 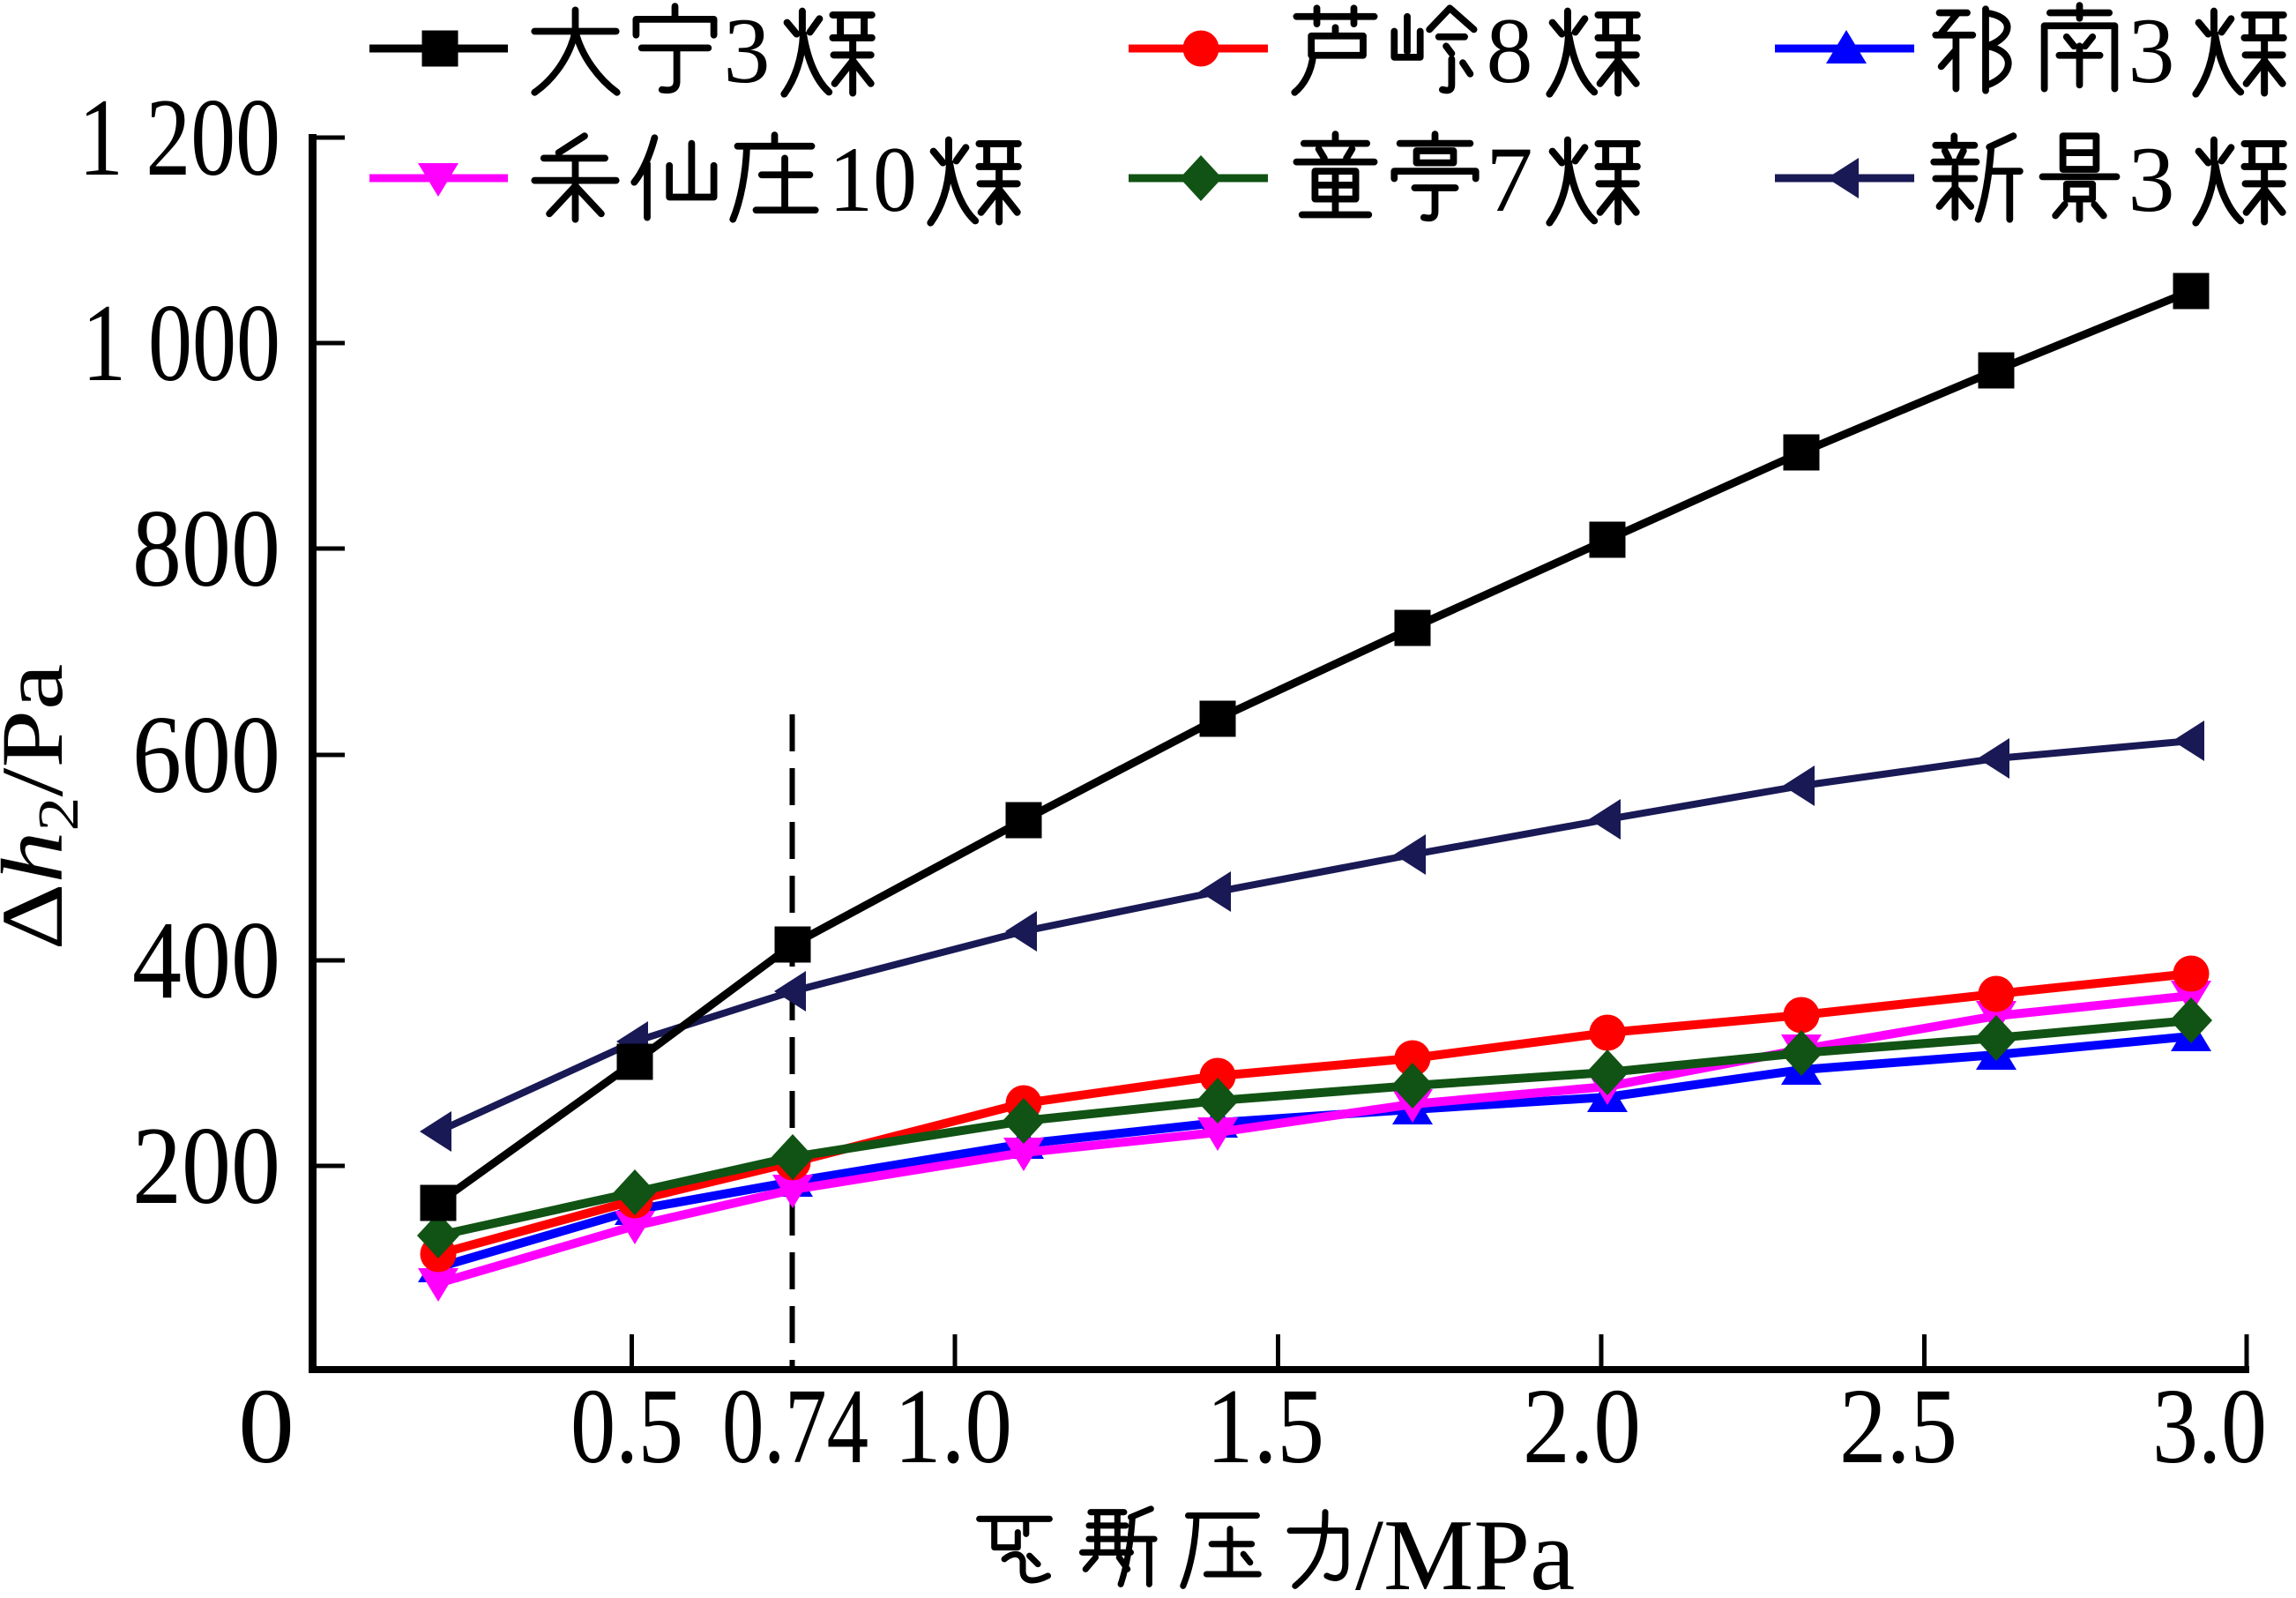 I want to click on svg-text: 0.5, so click(x=626, y=1426).